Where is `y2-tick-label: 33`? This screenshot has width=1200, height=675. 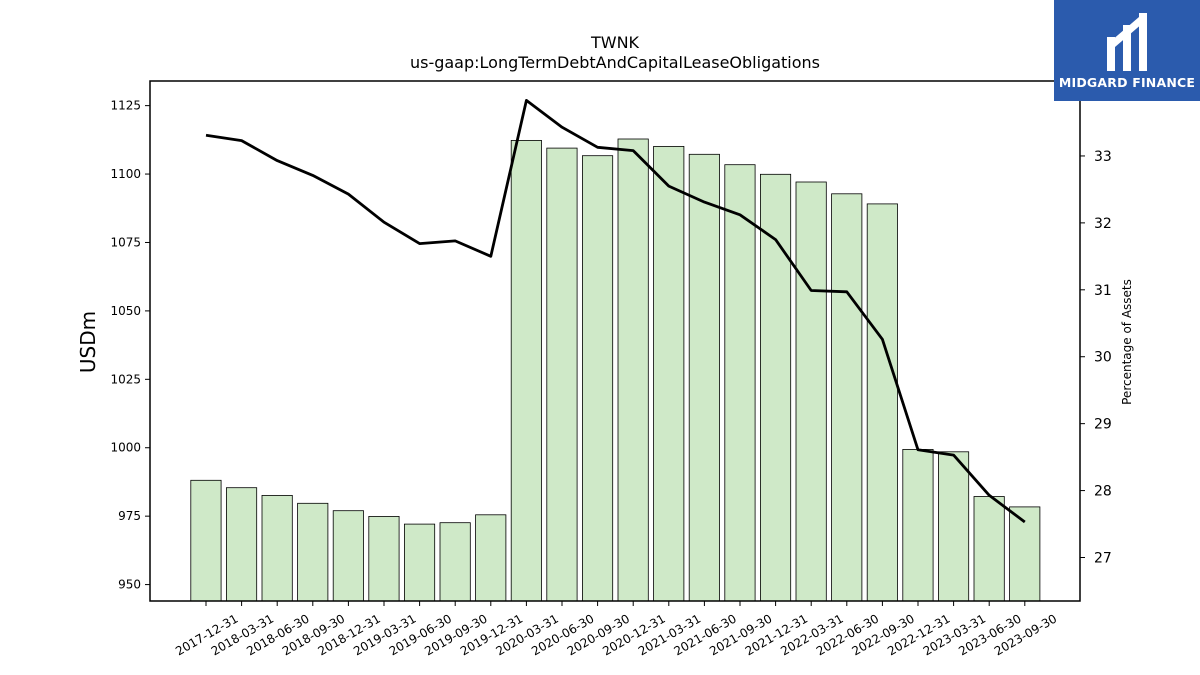 y2-tick-label: 33 is located at coordinates (1103, 157).